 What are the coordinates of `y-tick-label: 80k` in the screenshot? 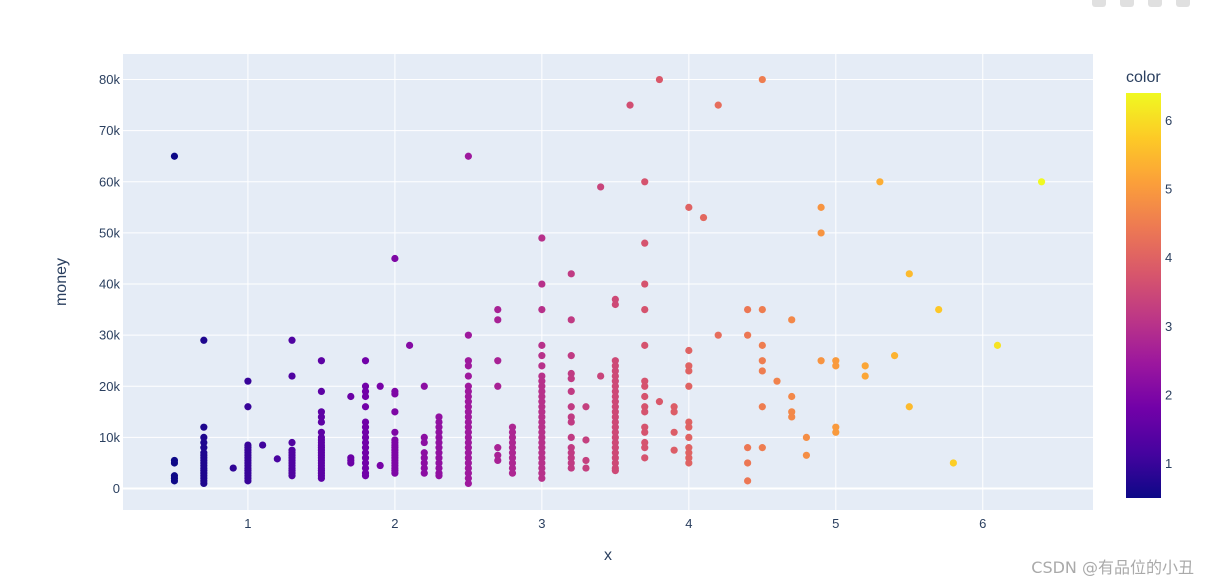 It's located at (109, 79).